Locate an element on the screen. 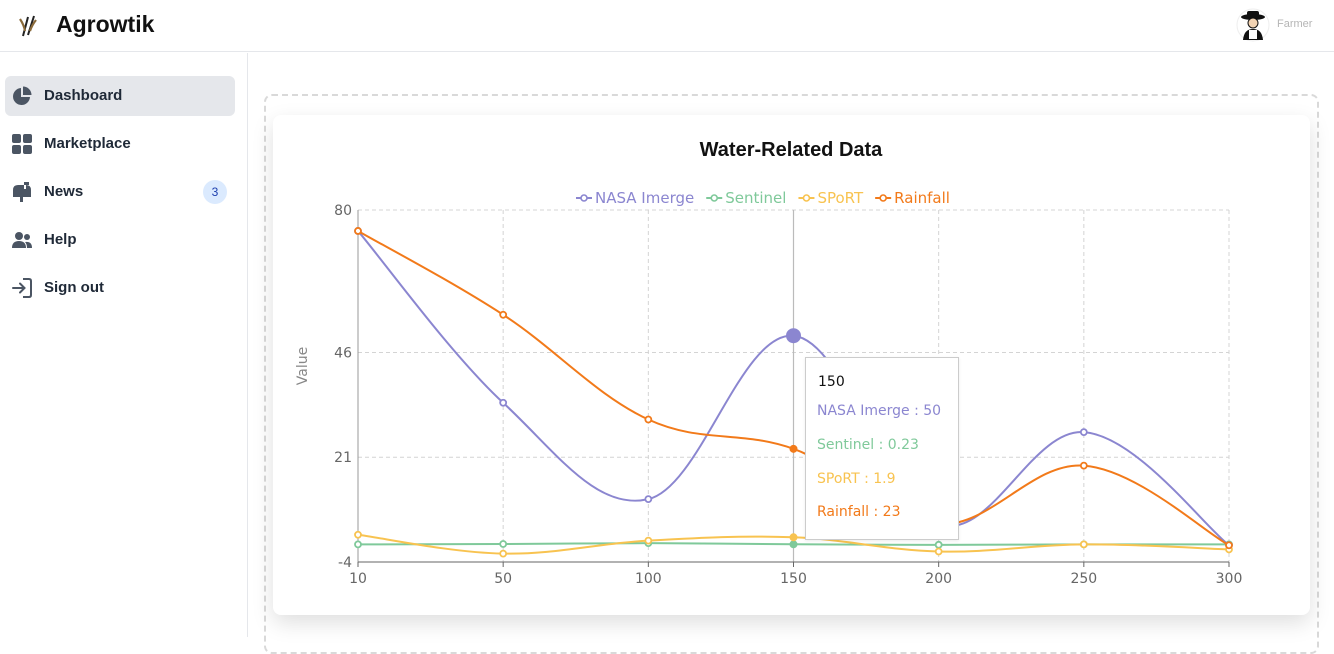 The width and height of the screenshot is (1334, 654). sidebar-item-label: Sign out is located at coordinates (74, 287).